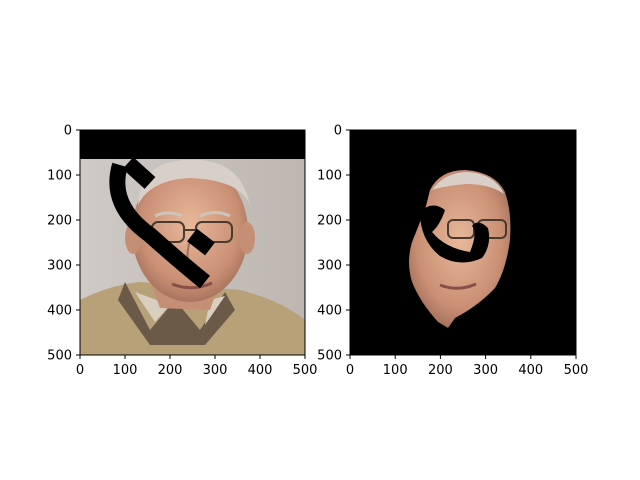  What do you see at coordinates (192, 144) in the screenshot?
I see `black-top-band` at bounding box center [192, 144].